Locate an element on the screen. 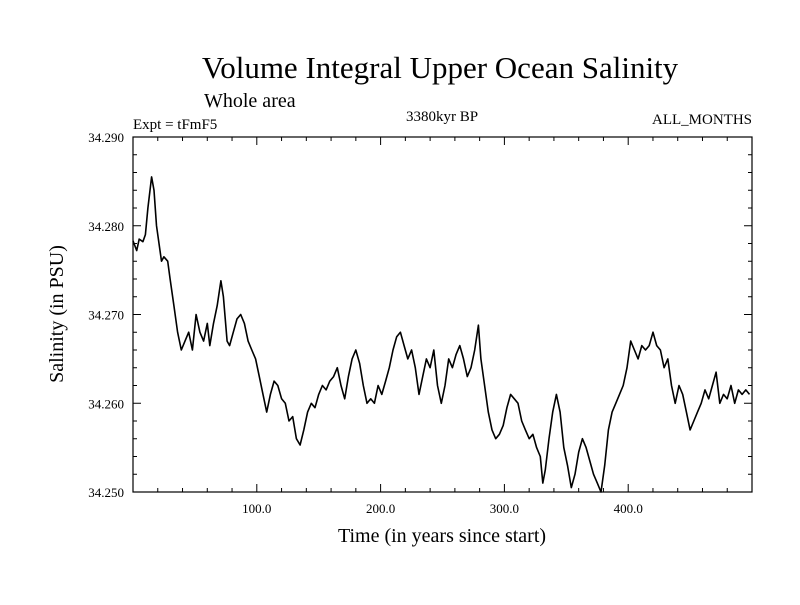 Image resolution: width=800 pixels, height=605 pixels. x-tick-label: 100.0 is located at coordinates (256, 508).